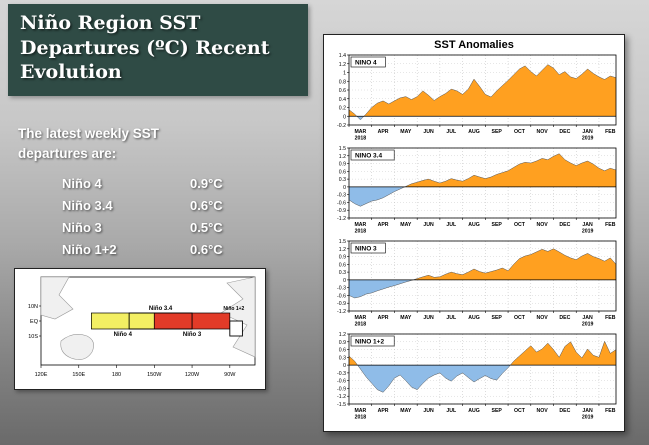 This screenshot has width=649, height=445. What do you see at coordinates (161, 309) in the screenshot?
I see `nino34-label: Niño 3.4` at bounding box center [161, 309].